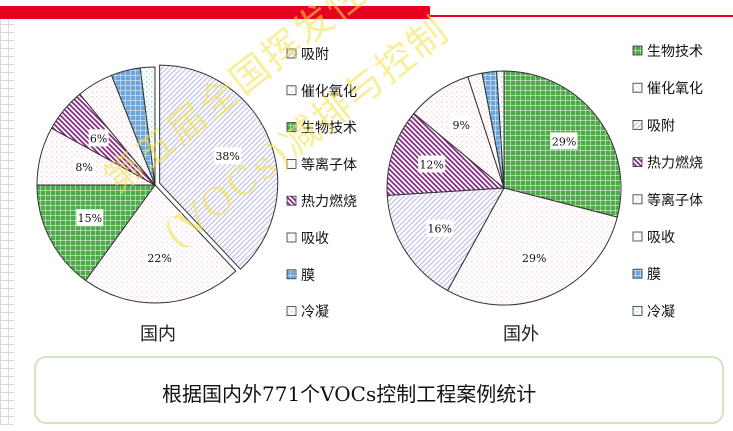 Image resolution: width=733 pixels, height=431 pixels. I want to click on header-red-line, so click(581, 16).